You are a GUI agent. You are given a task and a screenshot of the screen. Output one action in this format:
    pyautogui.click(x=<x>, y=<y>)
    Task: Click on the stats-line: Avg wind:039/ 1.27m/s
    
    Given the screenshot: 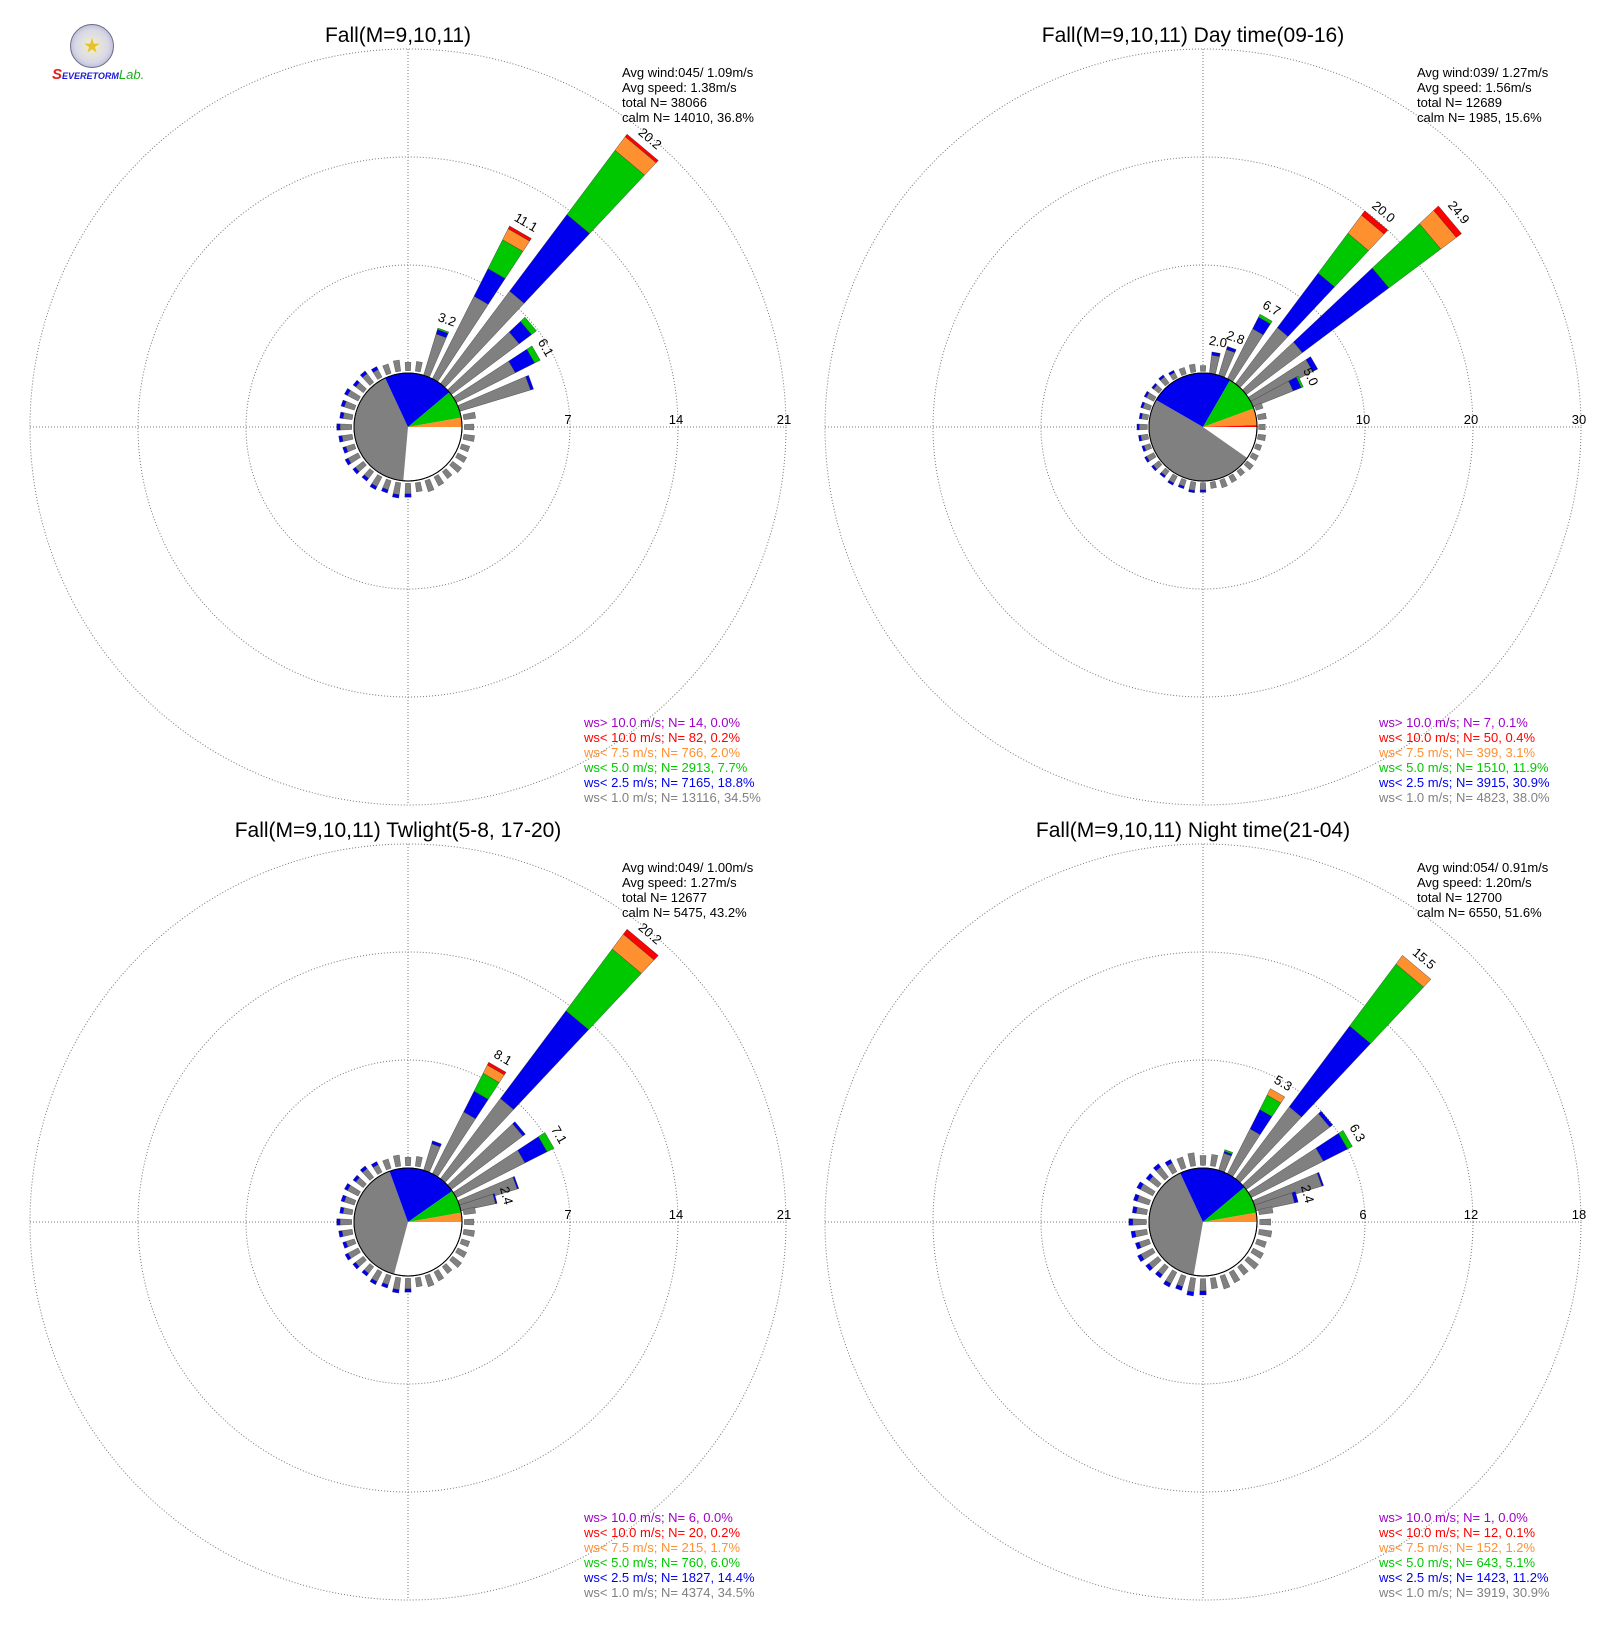 What is the action you would take?
    pyautogui.click(x=1483, y=72)
    